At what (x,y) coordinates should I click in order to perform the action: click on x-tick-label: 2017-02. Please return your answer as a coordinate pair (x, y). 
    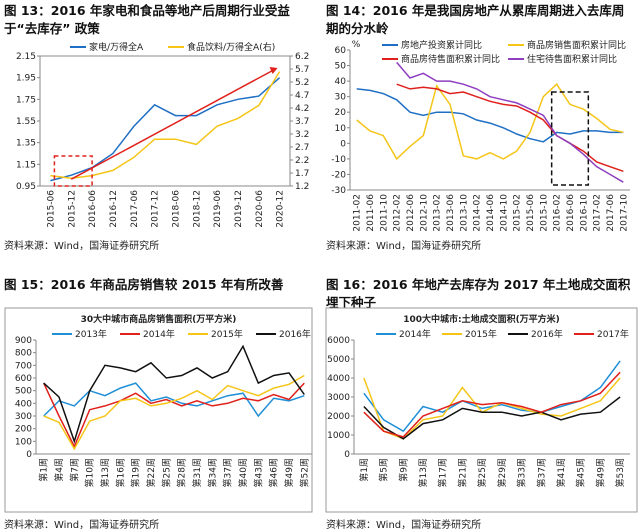
    Looking at the image, I should click on (598, 213).